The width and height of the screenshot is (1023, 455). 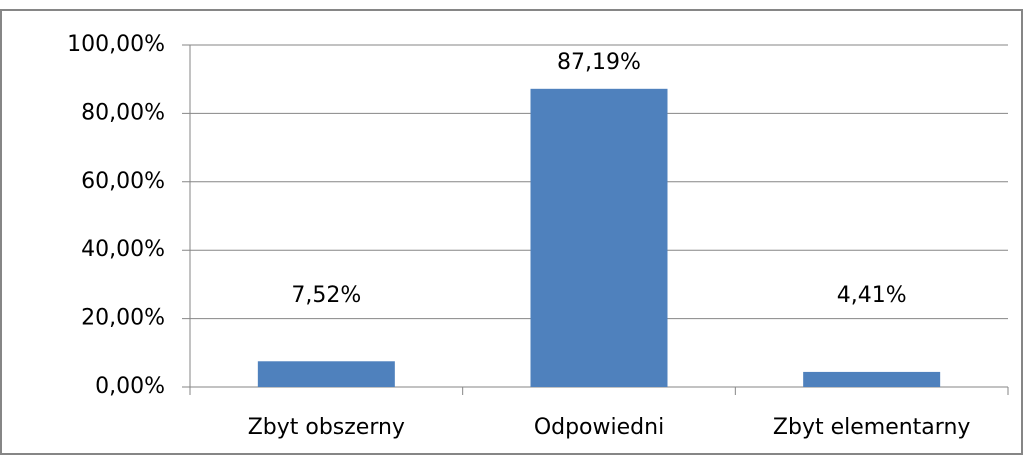 I want to click on y-tick-label: 0,00%, so click(x=130, y=386).